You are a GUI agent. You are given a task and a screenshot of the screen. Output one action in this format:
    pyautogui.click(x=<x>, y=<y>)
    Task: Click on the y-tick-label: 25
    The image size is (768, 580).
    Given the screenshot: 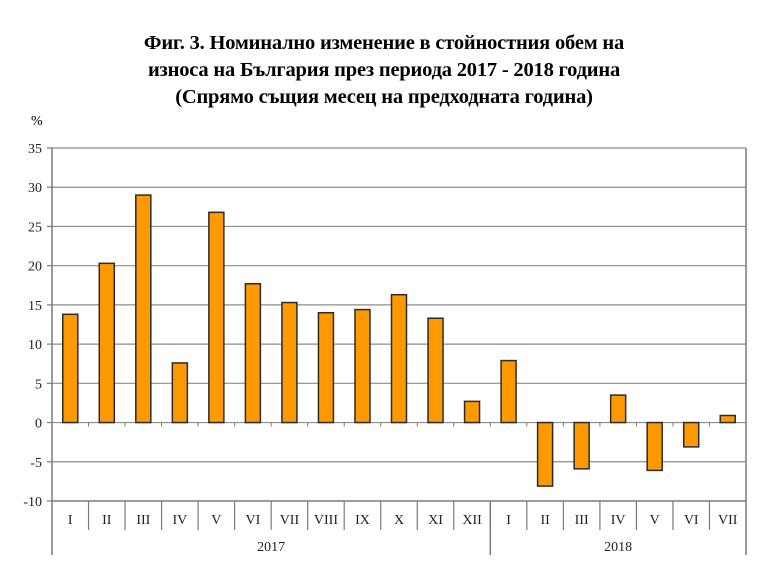 What is the action you would take?
    pyautogui.click(x=35, y=227)
    